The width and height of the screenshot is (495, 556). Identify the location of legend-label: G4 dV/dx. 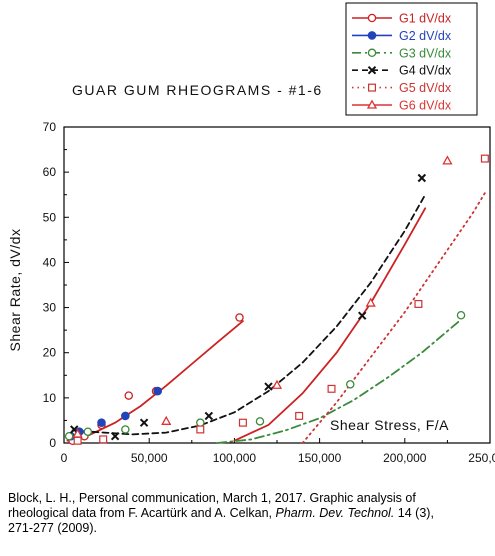
(425, 71).